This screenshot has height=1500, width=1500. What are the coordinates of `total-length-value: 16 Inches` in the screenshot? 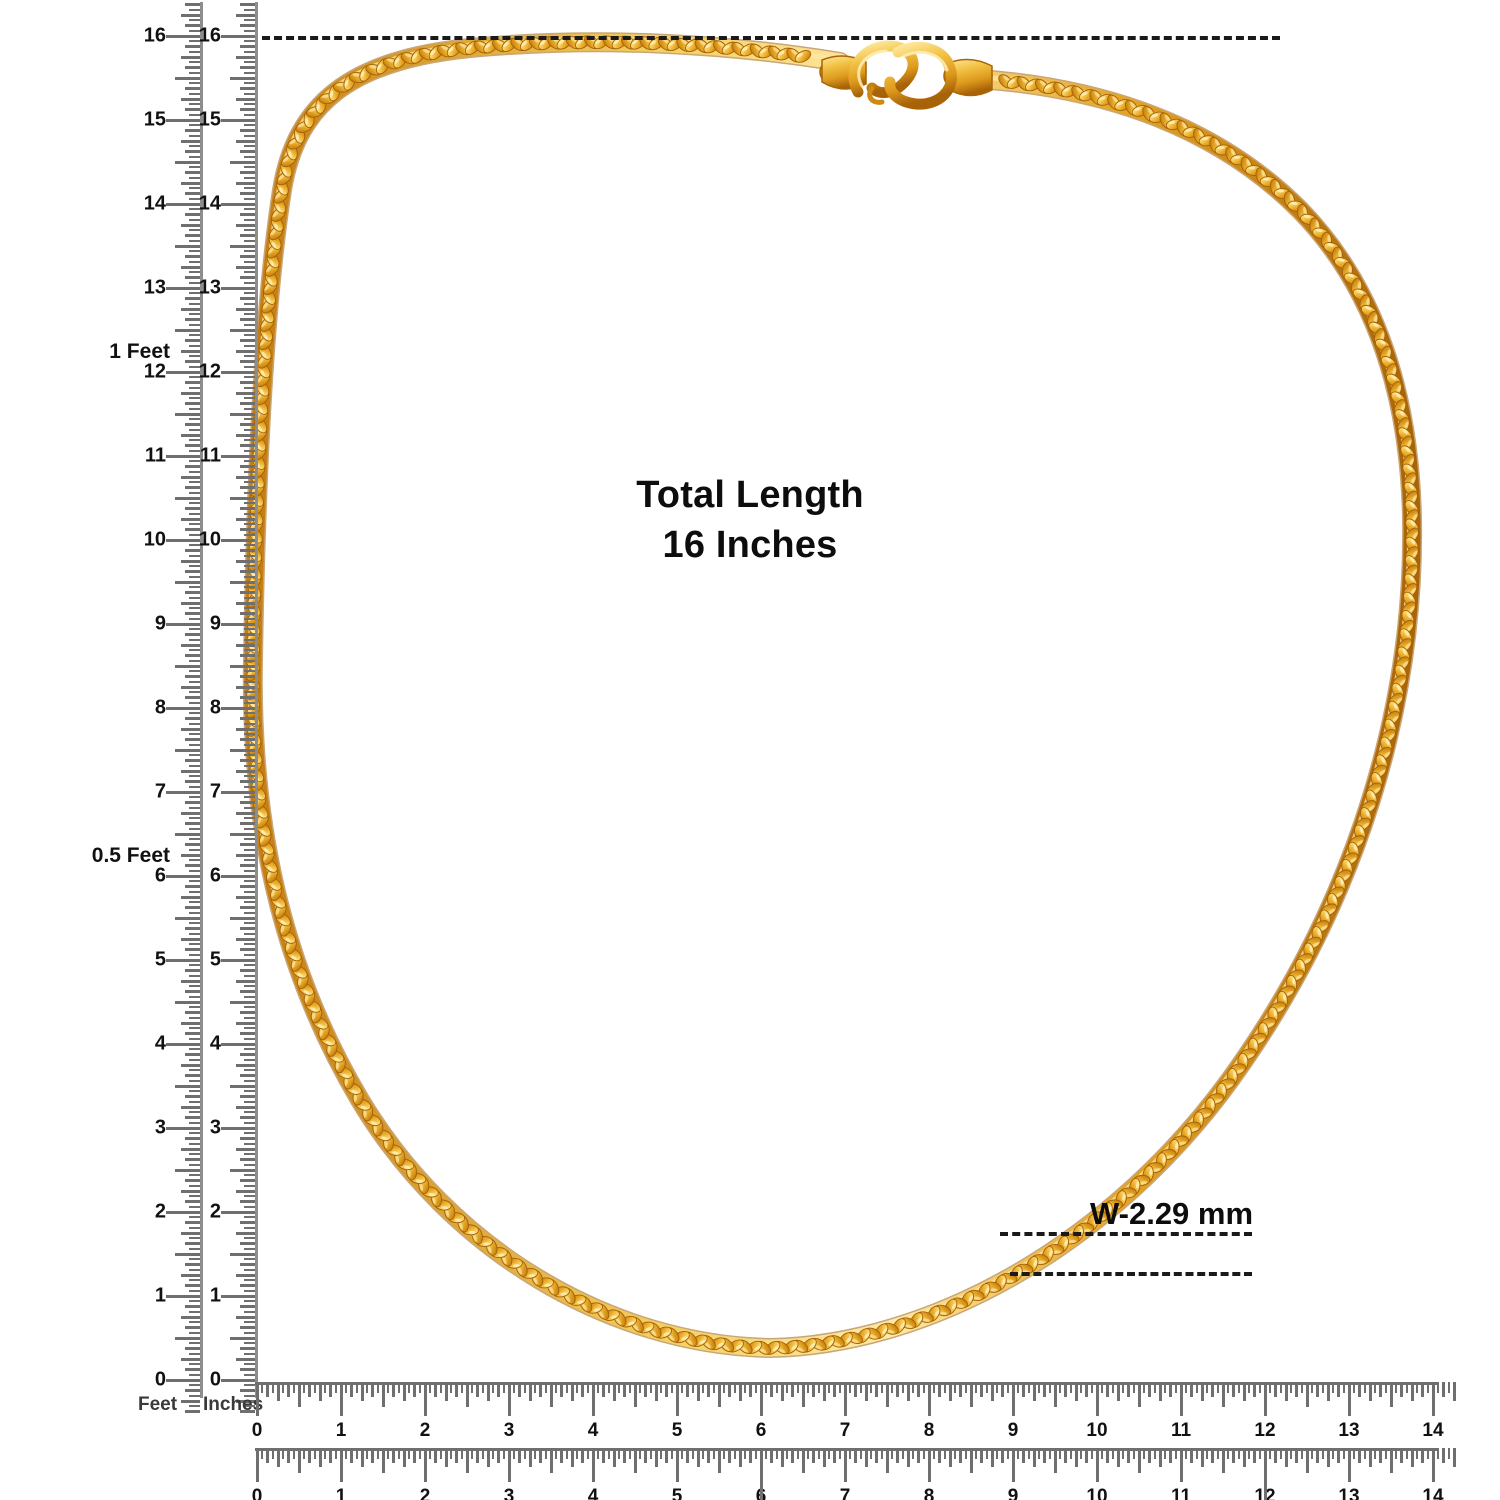 It's located at (750, 545).